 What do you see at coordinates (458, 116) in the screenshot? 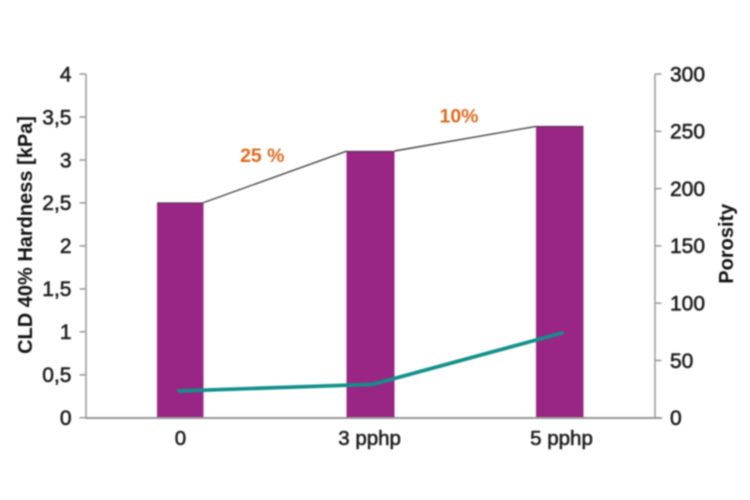
I see `svg-text: 10%` at bounding box center [458, 116].